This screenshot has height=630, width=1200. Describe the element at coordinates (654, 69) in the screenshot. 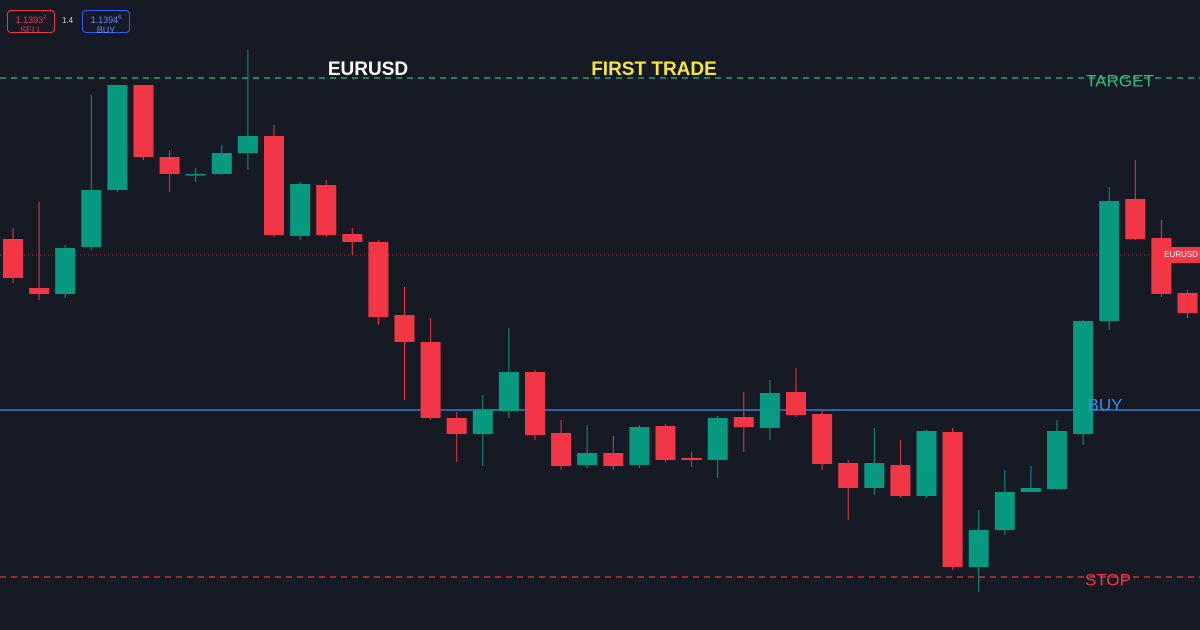

I see `chart-subtitle: FIRST TRADE` at that location.